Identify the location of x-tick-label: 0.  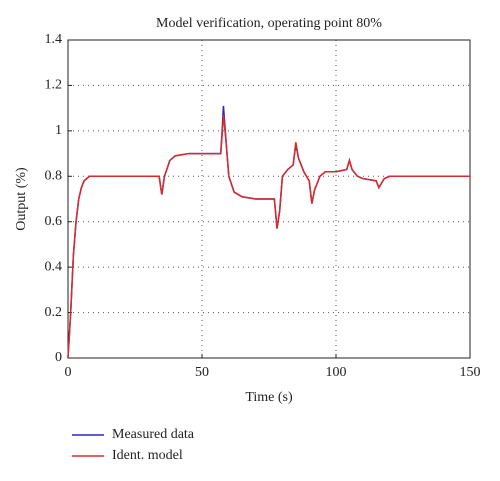
(68, 372).